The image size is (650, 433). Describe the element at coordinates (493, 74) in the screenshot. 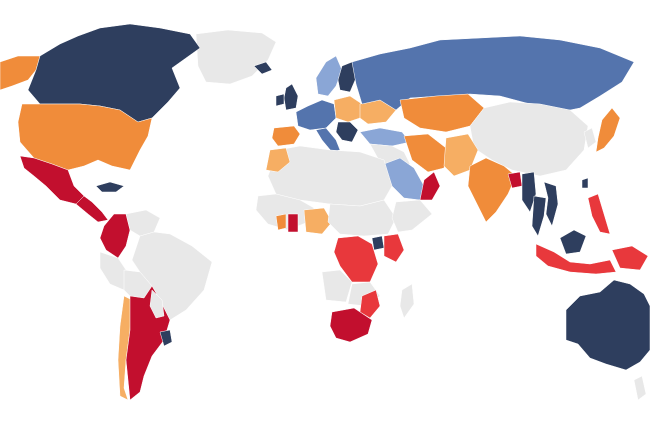

I see `region-russia` at that location.